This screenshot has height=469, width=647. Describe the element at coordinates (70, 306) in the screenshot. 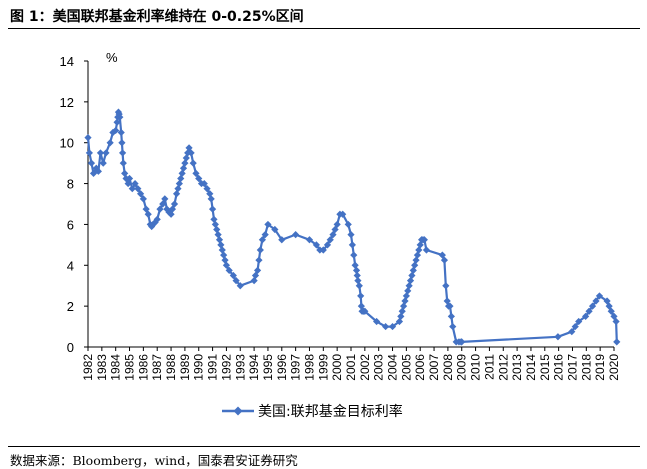

I see `y-tick-label: 2` at that location.